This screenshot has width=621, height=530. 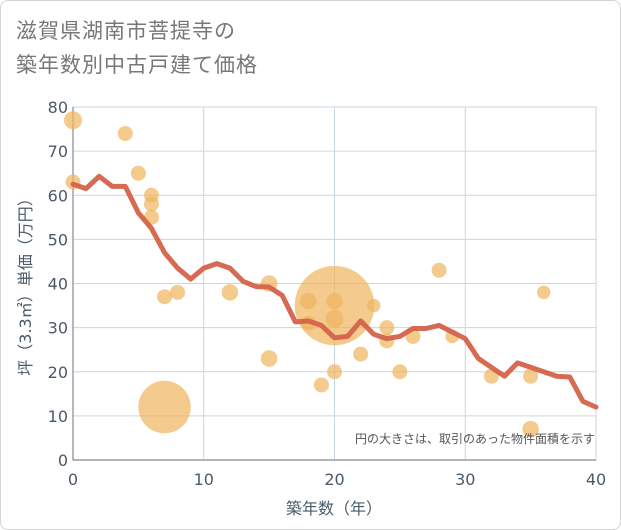 What do you see at coordinates (204, 479) in the screenshot?
I see `x-tick-label-10: 10` at bounding box center [204, 479].